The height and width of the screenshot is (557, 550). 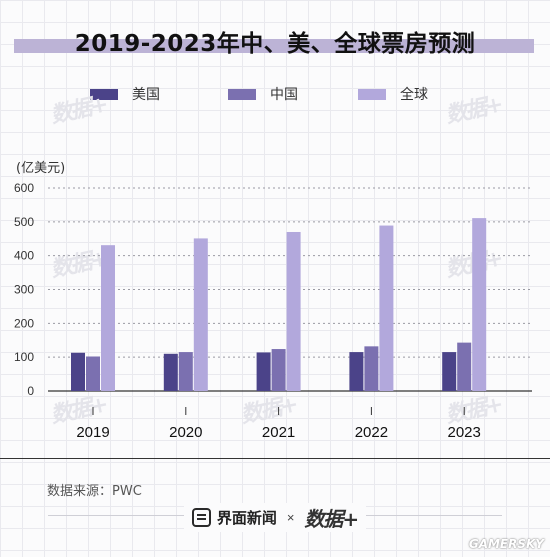 What do you see at coordinates (275, 458) in the screenshot?
I see `bottom-rule` at bounding box center [275, 458].